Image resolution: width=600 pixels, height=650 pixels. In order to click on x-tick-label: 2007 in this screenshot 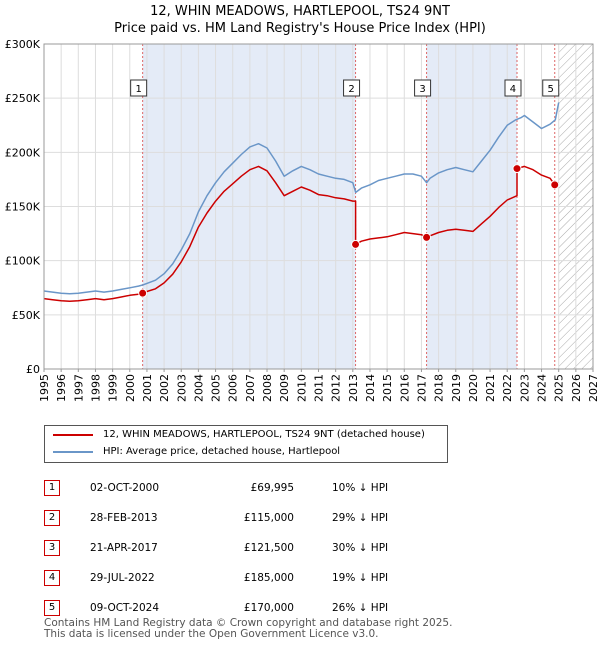, I will do `click(250, 388)`.